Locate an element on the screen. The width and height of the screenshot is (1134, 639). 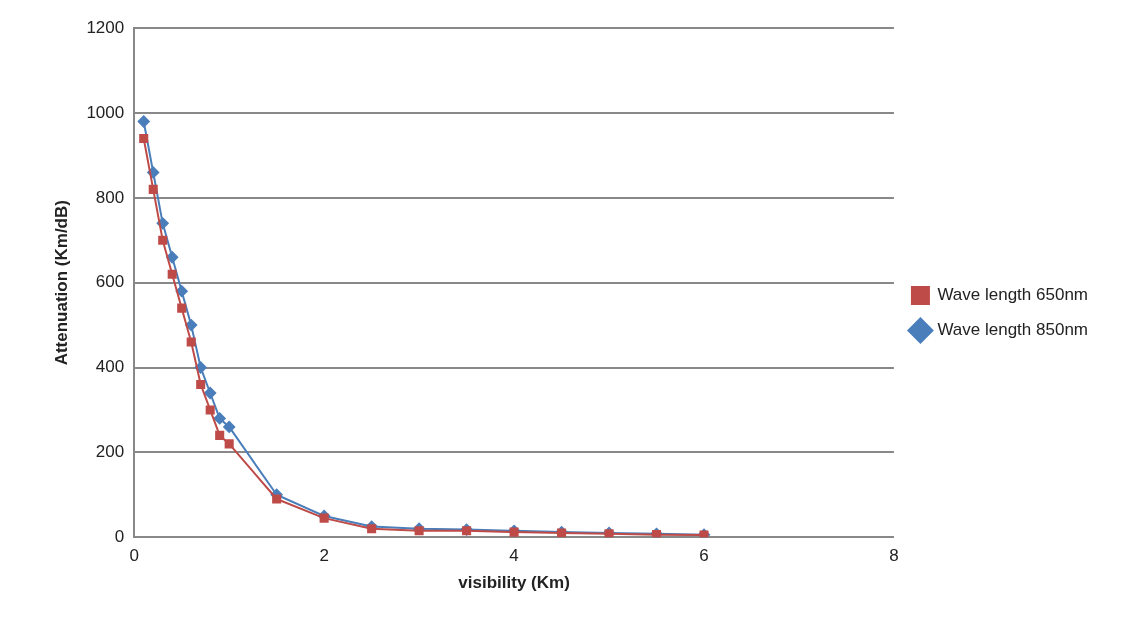
x-tick-label: 0 is located at coordinates (134, 556).